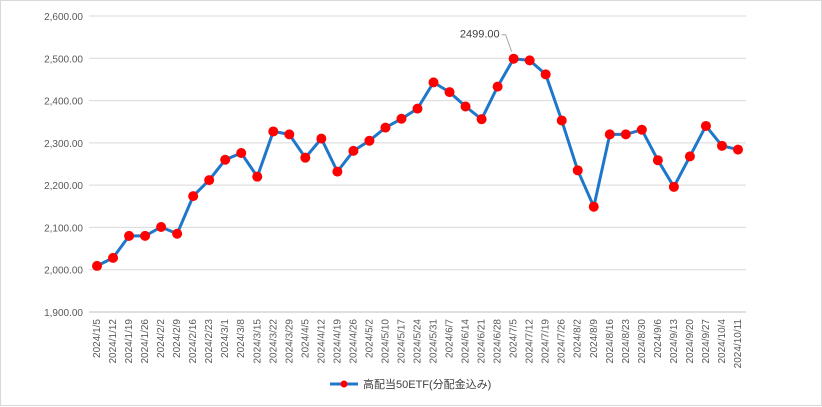 The width and height of the screenshot is (822, 407). What do you see at coordinates (289, 341) in the screenshot?
I see `x-tick-label: 2024/3/29` at bounding box center [289, 341].